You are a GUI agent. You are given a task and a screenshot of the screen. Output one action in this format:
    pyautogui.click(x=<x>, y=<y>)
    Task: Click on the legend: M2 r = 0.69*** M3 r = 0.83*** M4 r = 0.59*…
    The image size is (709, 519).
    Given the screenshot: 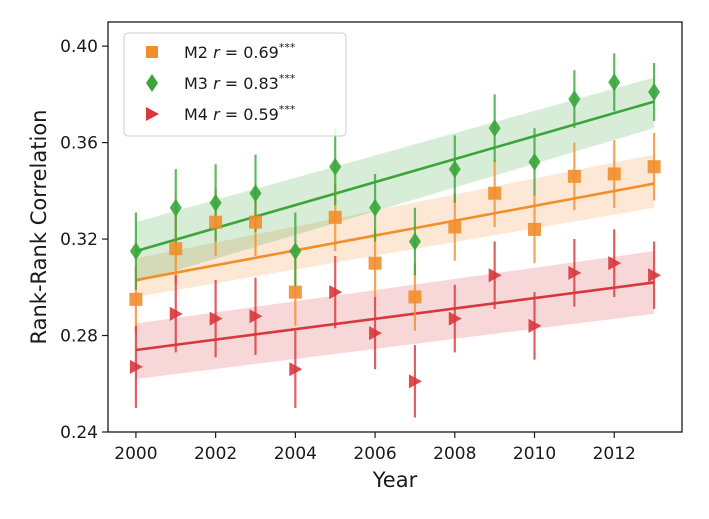 What is the action you would take?
    pyautogui.click(x=235, y=84)
    